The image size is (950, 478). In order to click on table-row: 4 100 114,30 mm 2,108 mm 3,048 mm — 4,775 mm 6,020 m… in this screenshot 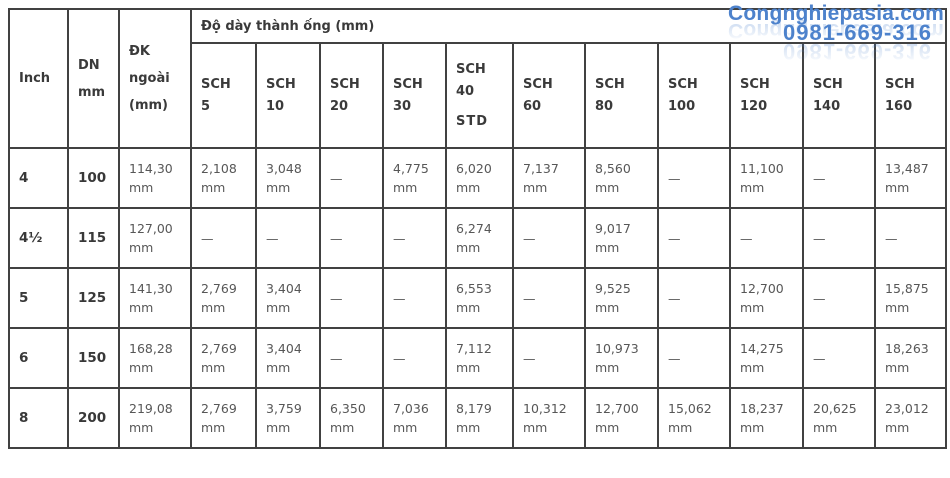, I will do `click(478, 178)`.